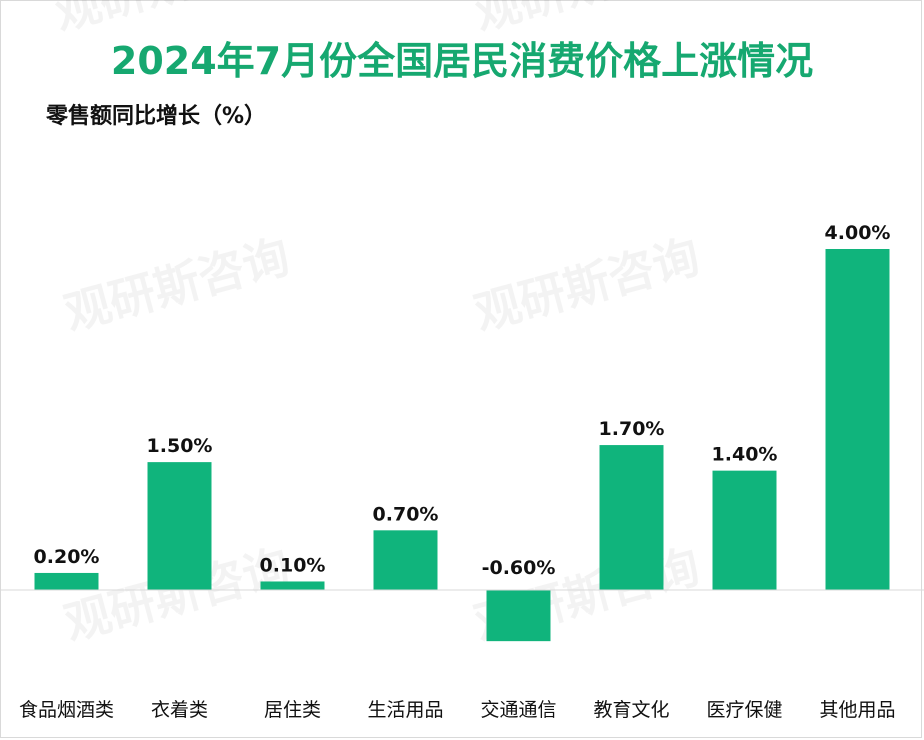 This screenshot has height=740, width=924. I want to click on category-label-2: 衣着类, so click(179, 710).